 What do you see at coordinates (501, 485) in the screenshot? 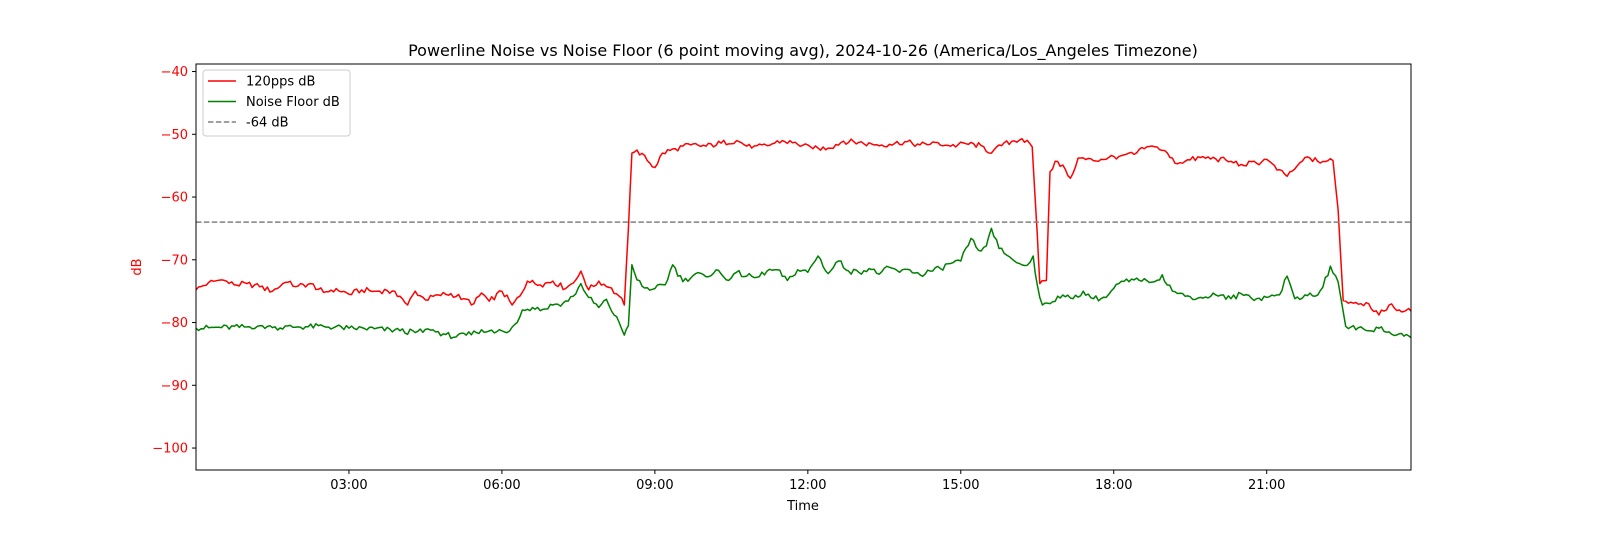
I see `x-tick-label: 06:00` at bounding box center [501, 485].